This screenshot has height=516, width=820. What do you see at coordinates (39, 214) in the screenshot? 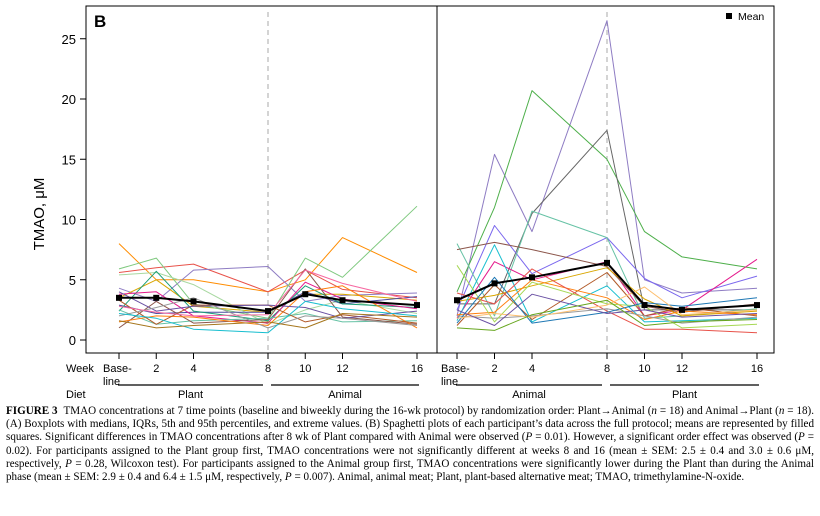
I see `y-axis-label: TMAO, μM` at bounding box center [39, 214].